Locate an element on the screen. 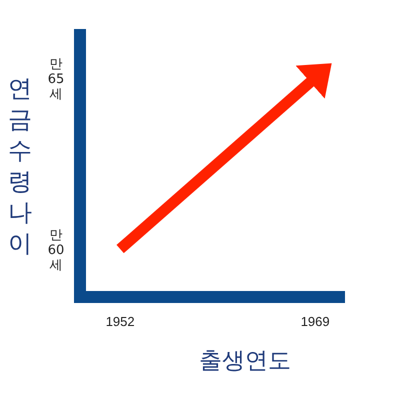  y-tick-label: 65 is located at coordinates (56, 79).